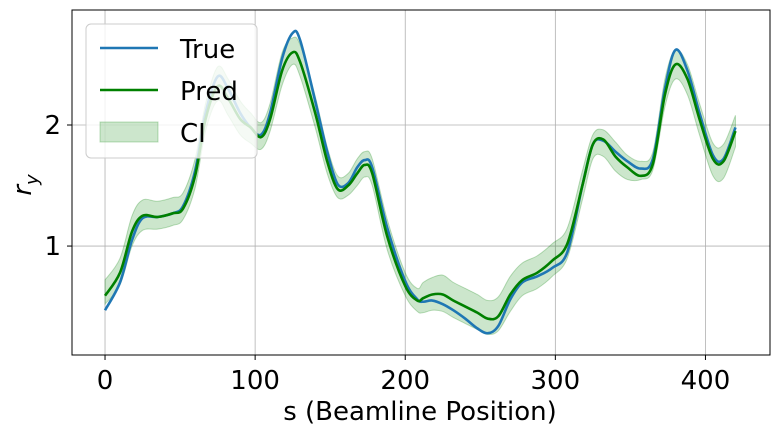 The image size is (779, 437). I want to click on legend-box, so click(171, 91).